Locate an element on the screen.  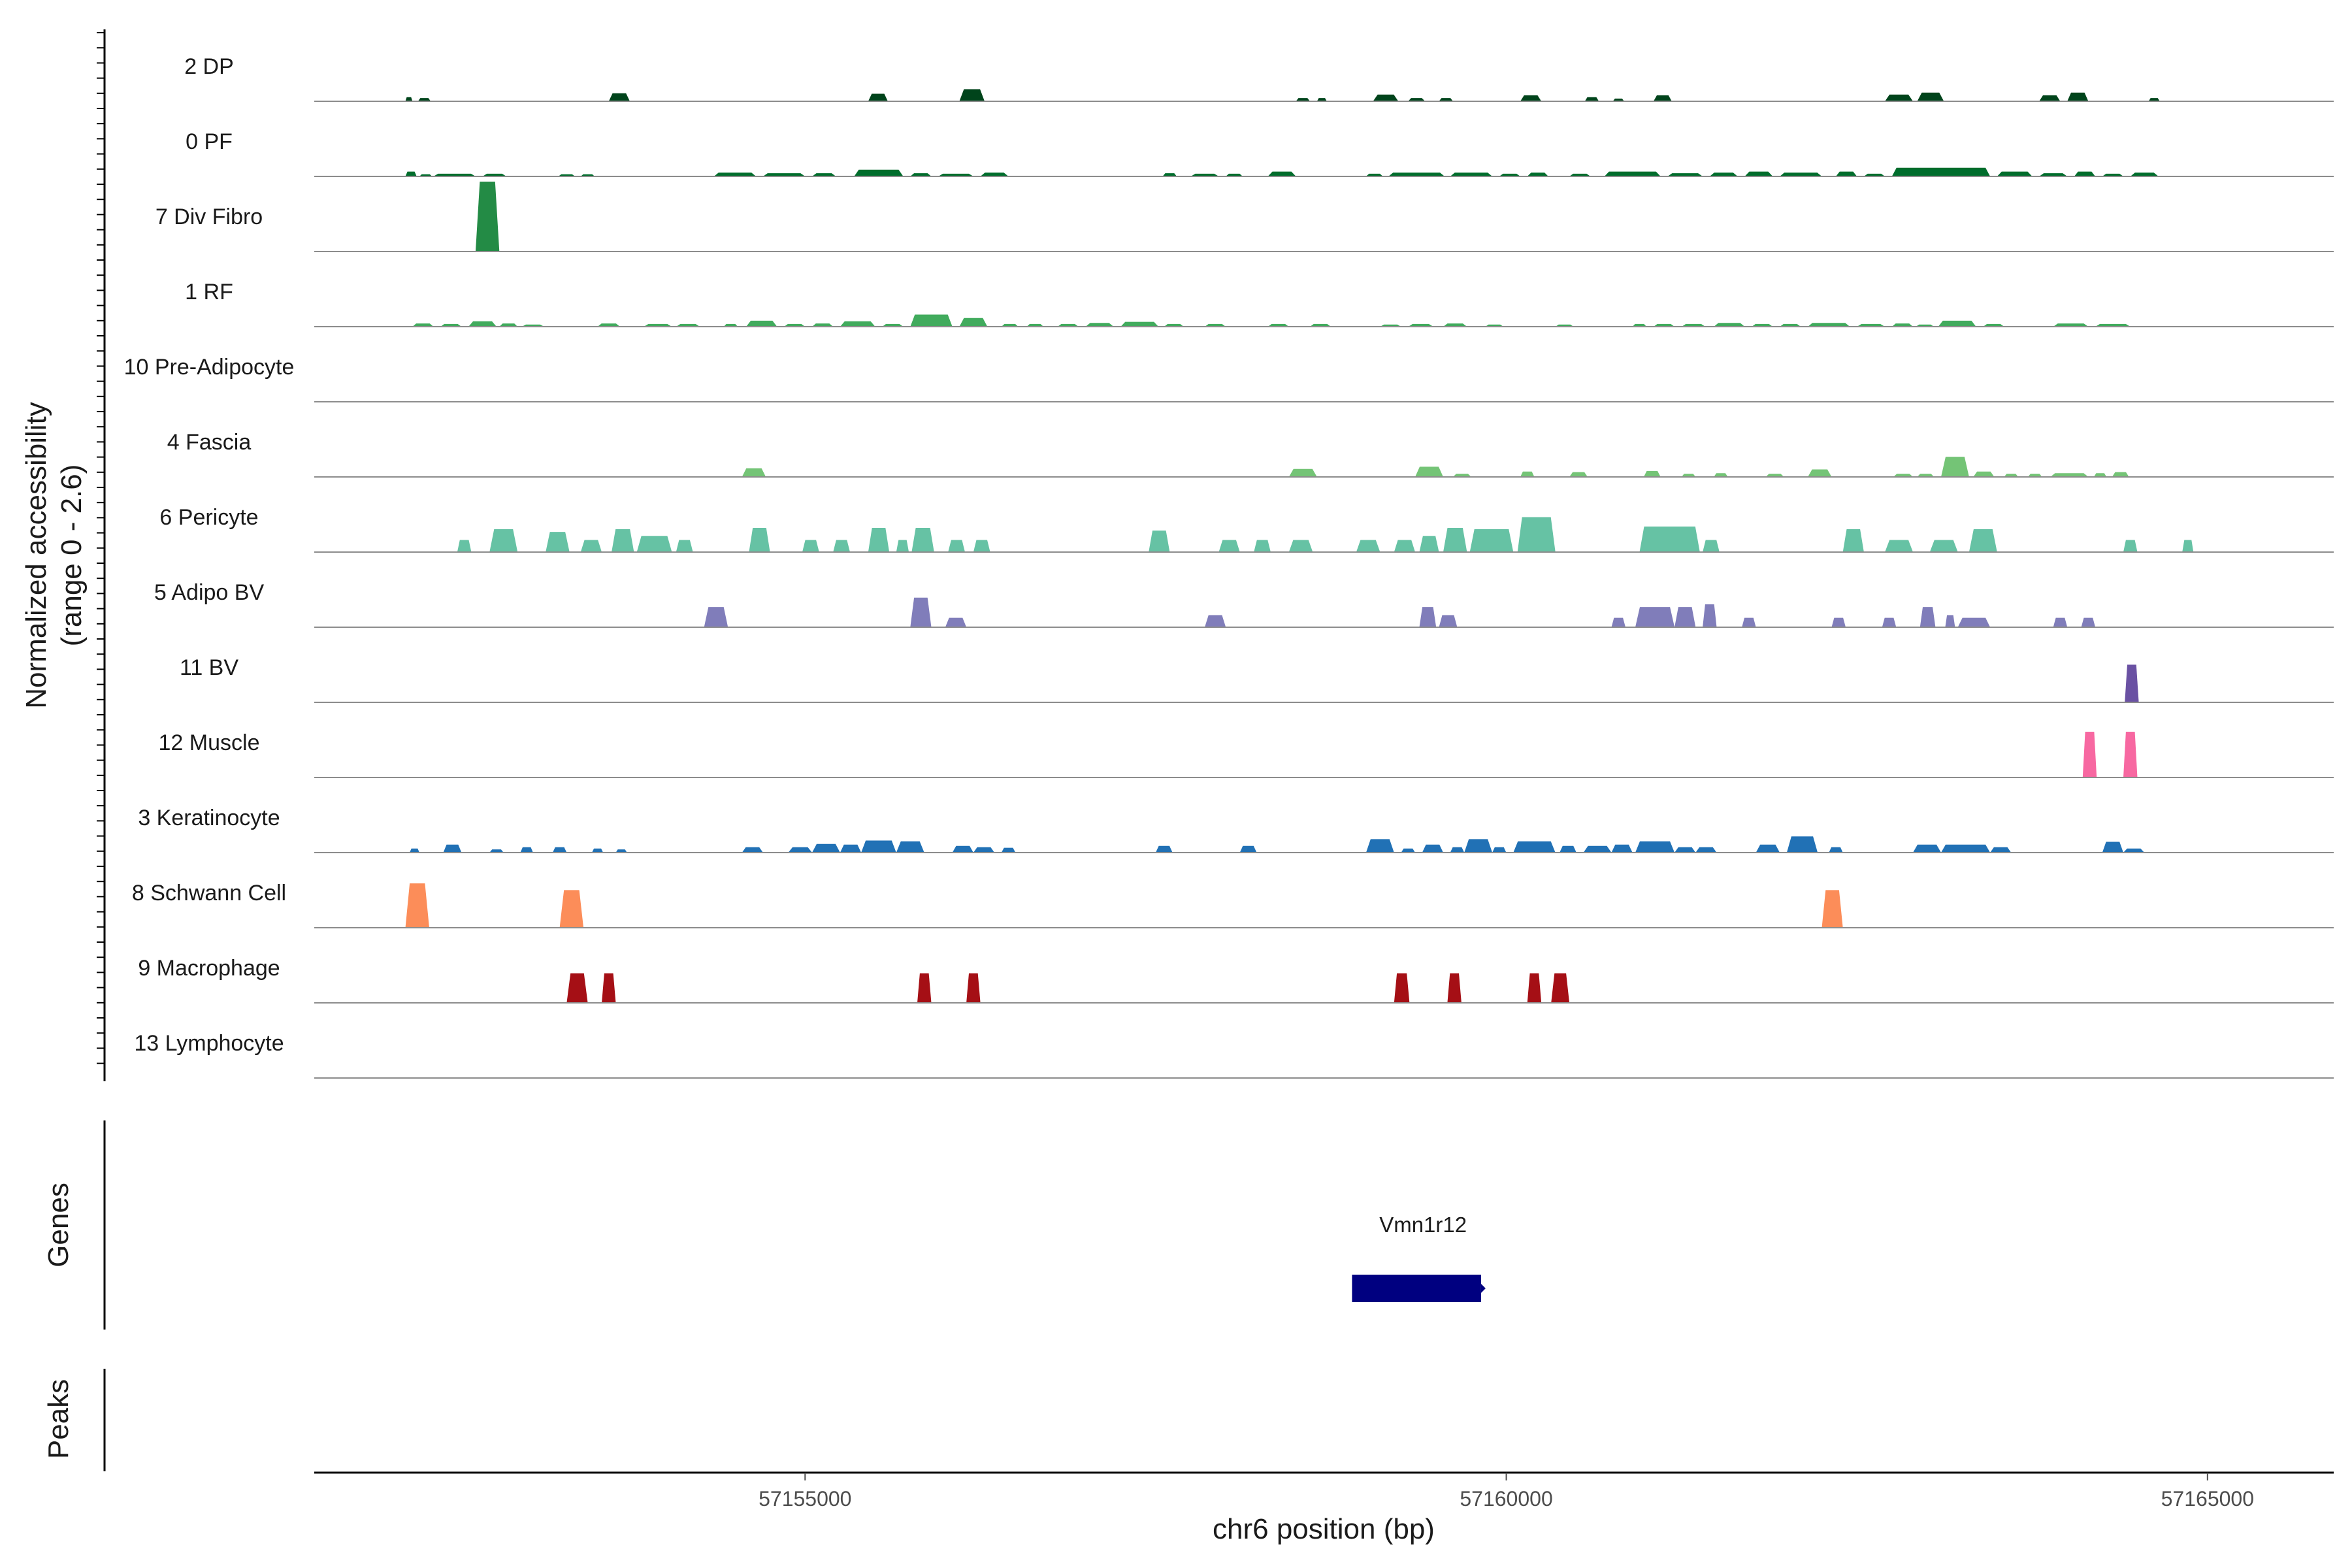
track-13-lymphocyte: 13 Lymphocyte is located at coordinates (1234, 1055).